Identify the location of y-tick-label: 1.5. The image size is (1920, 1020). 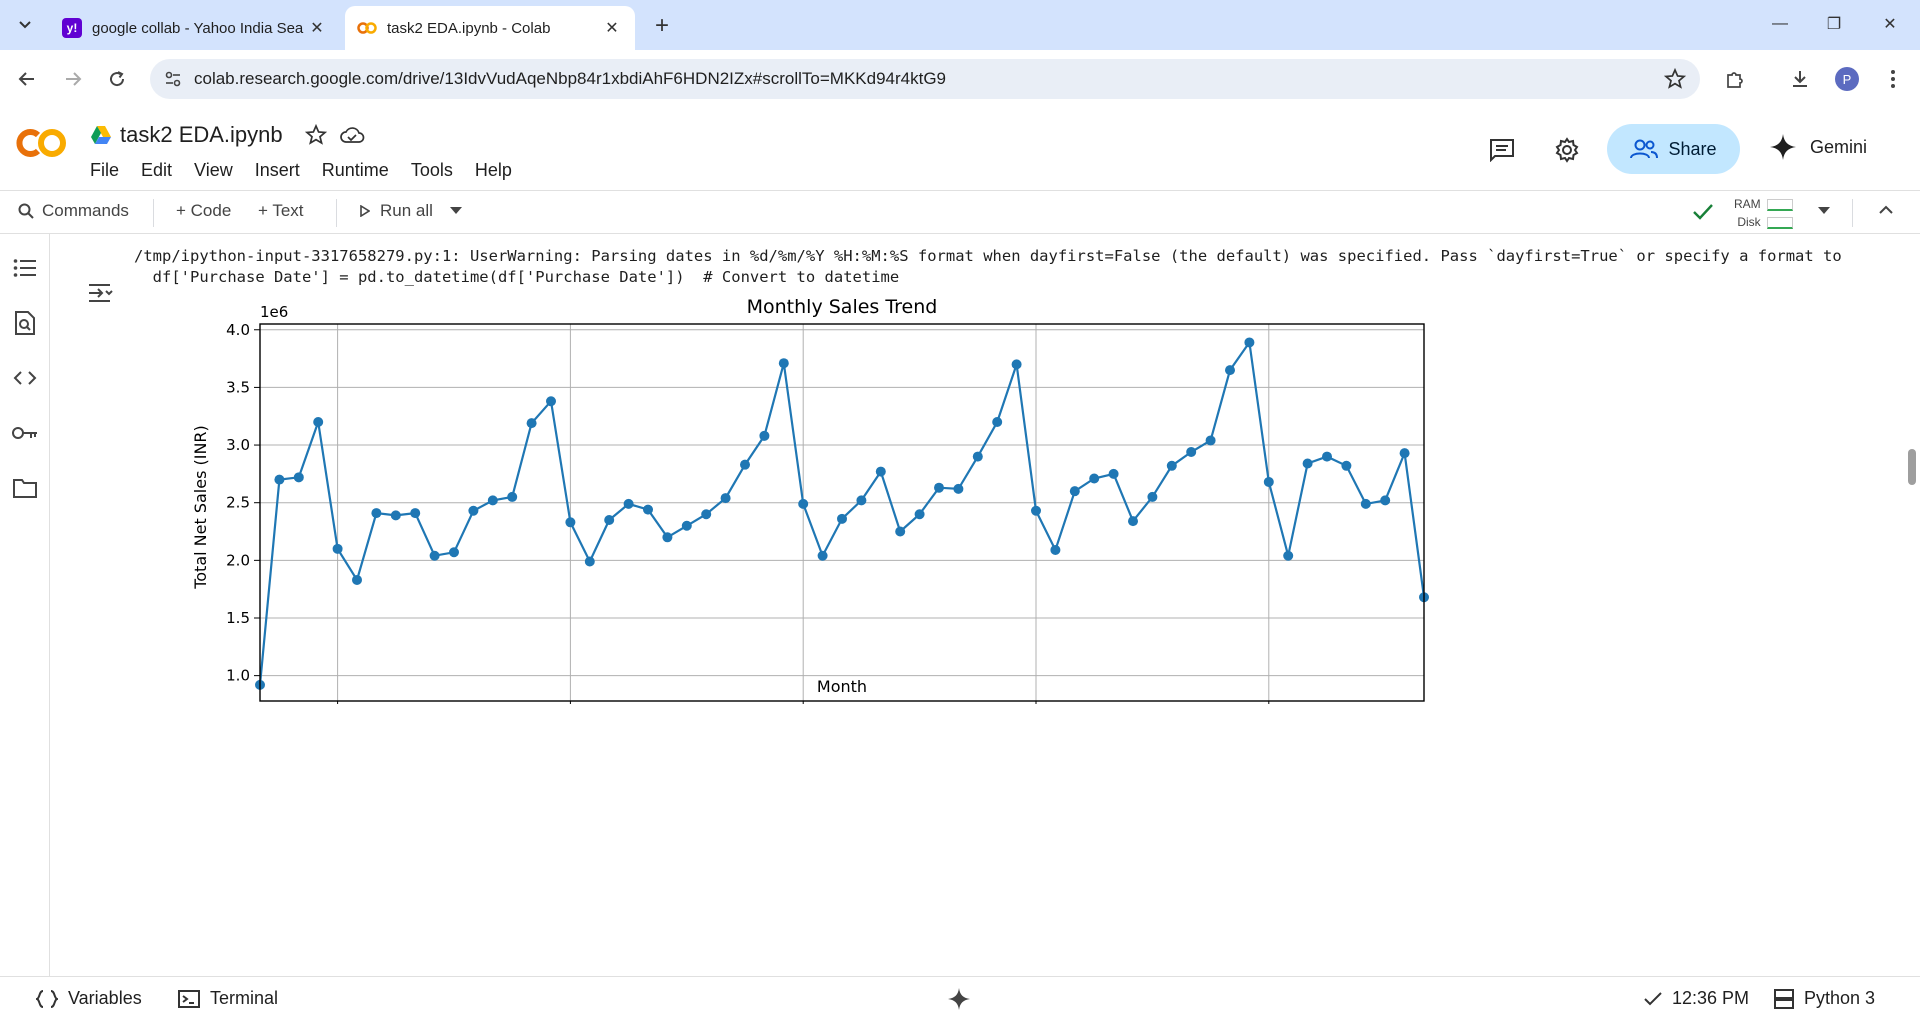
(238, 618).